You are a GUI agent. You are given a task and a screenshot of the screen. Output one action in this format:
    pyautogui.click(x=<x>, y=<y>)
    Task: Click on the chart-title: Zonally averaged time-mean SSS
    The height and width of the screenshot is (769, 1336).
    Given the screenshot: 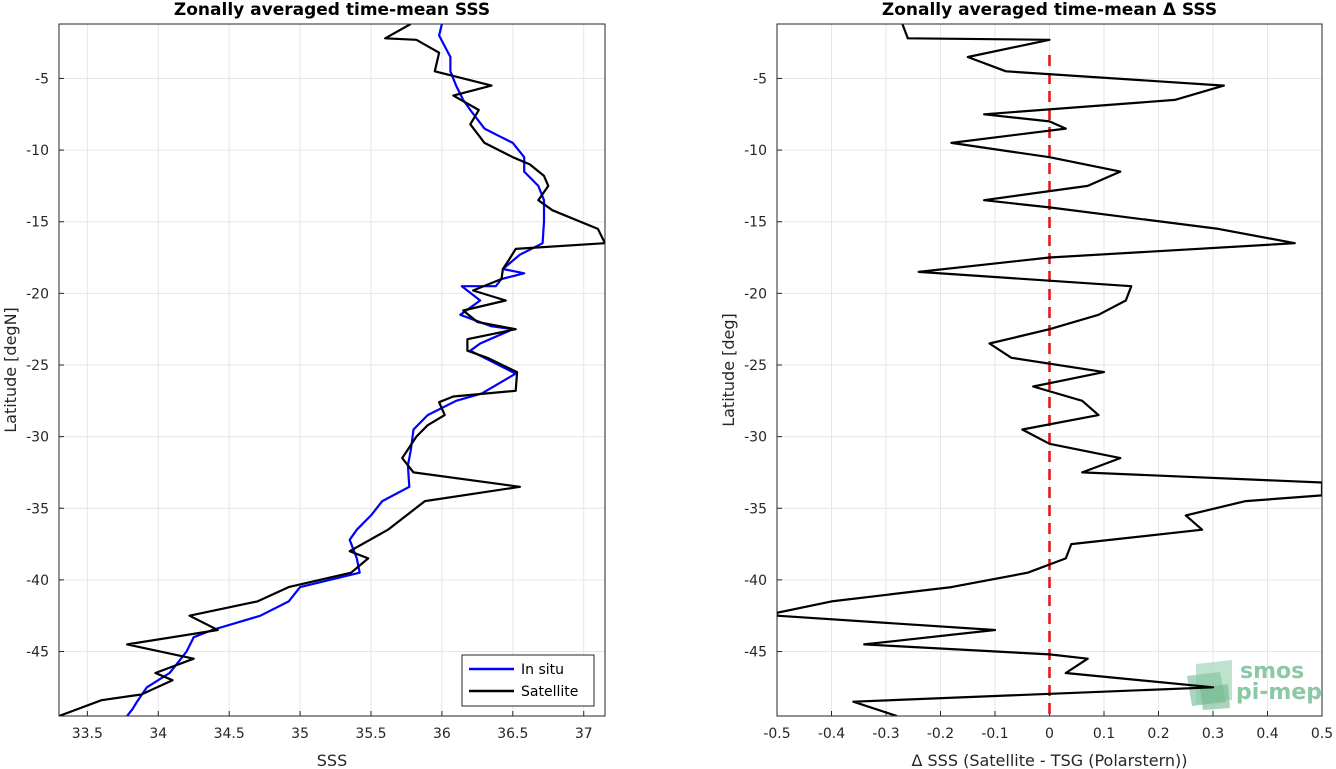 What is the action you would take?
    pyautogui.click(x=332, y=10)
    